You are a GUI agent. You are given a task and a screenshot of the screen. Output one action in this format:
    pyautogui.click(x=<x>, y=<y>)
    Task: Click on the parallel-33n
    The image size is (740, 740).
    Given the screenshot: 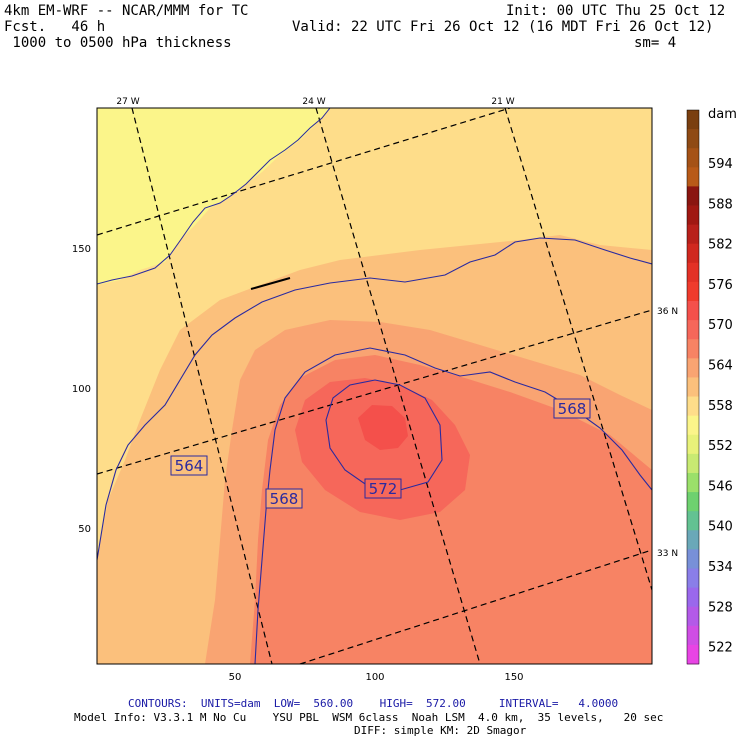 What is the action you would take?
    pyautogui.click(x=475, y=606)
    